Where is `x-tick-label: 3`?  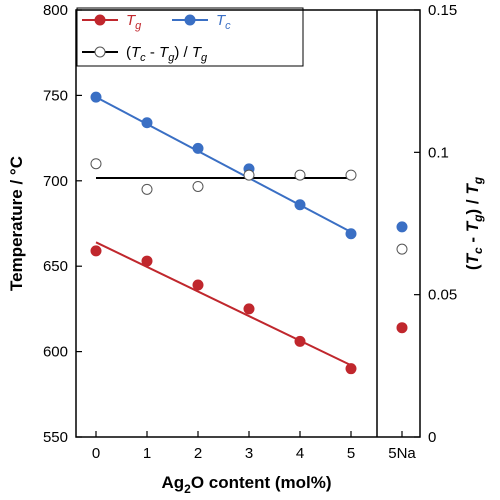 x-tick-label: 3 is located at coordinates (249, 453).